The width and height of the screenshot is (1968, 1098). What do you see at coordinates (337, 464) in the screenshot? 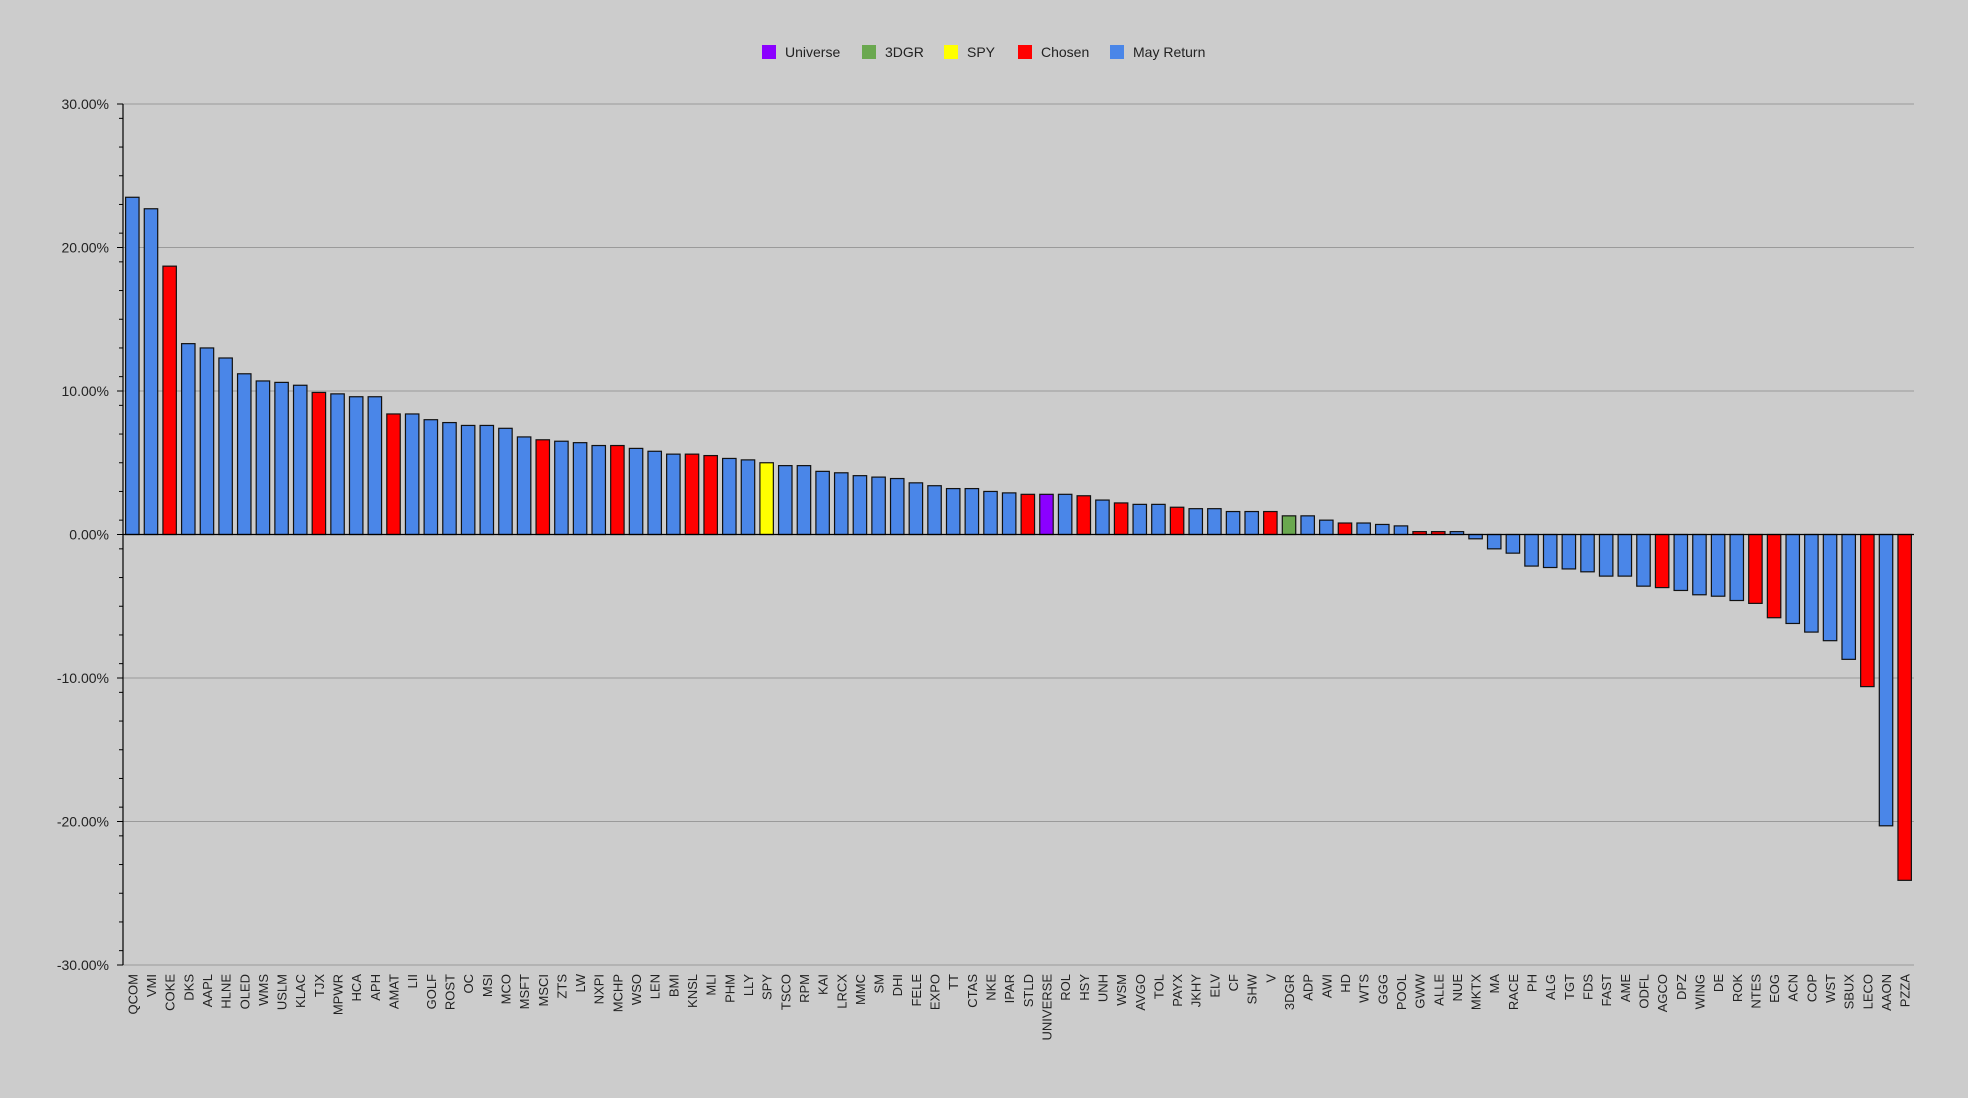
I see `bar-mpwr` at bounding box center [337, 464].